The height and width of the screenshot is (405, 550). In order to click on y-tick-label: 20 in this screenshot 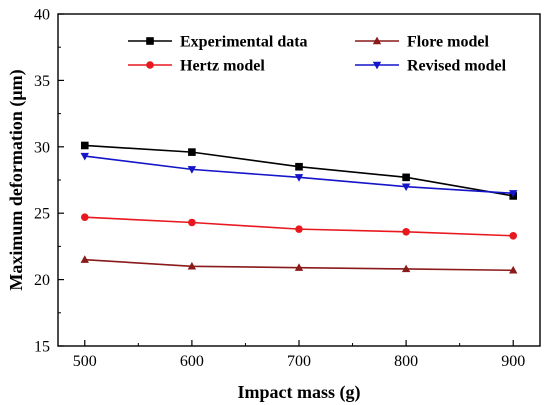, I will do `click(42, 280)`.